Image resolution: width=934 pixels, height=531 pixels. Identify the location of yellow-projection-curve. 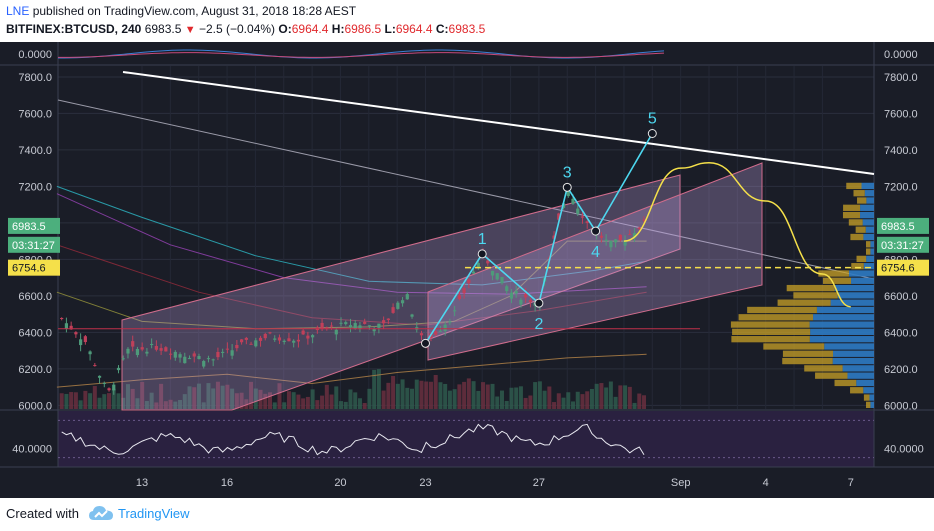
(737, 234).